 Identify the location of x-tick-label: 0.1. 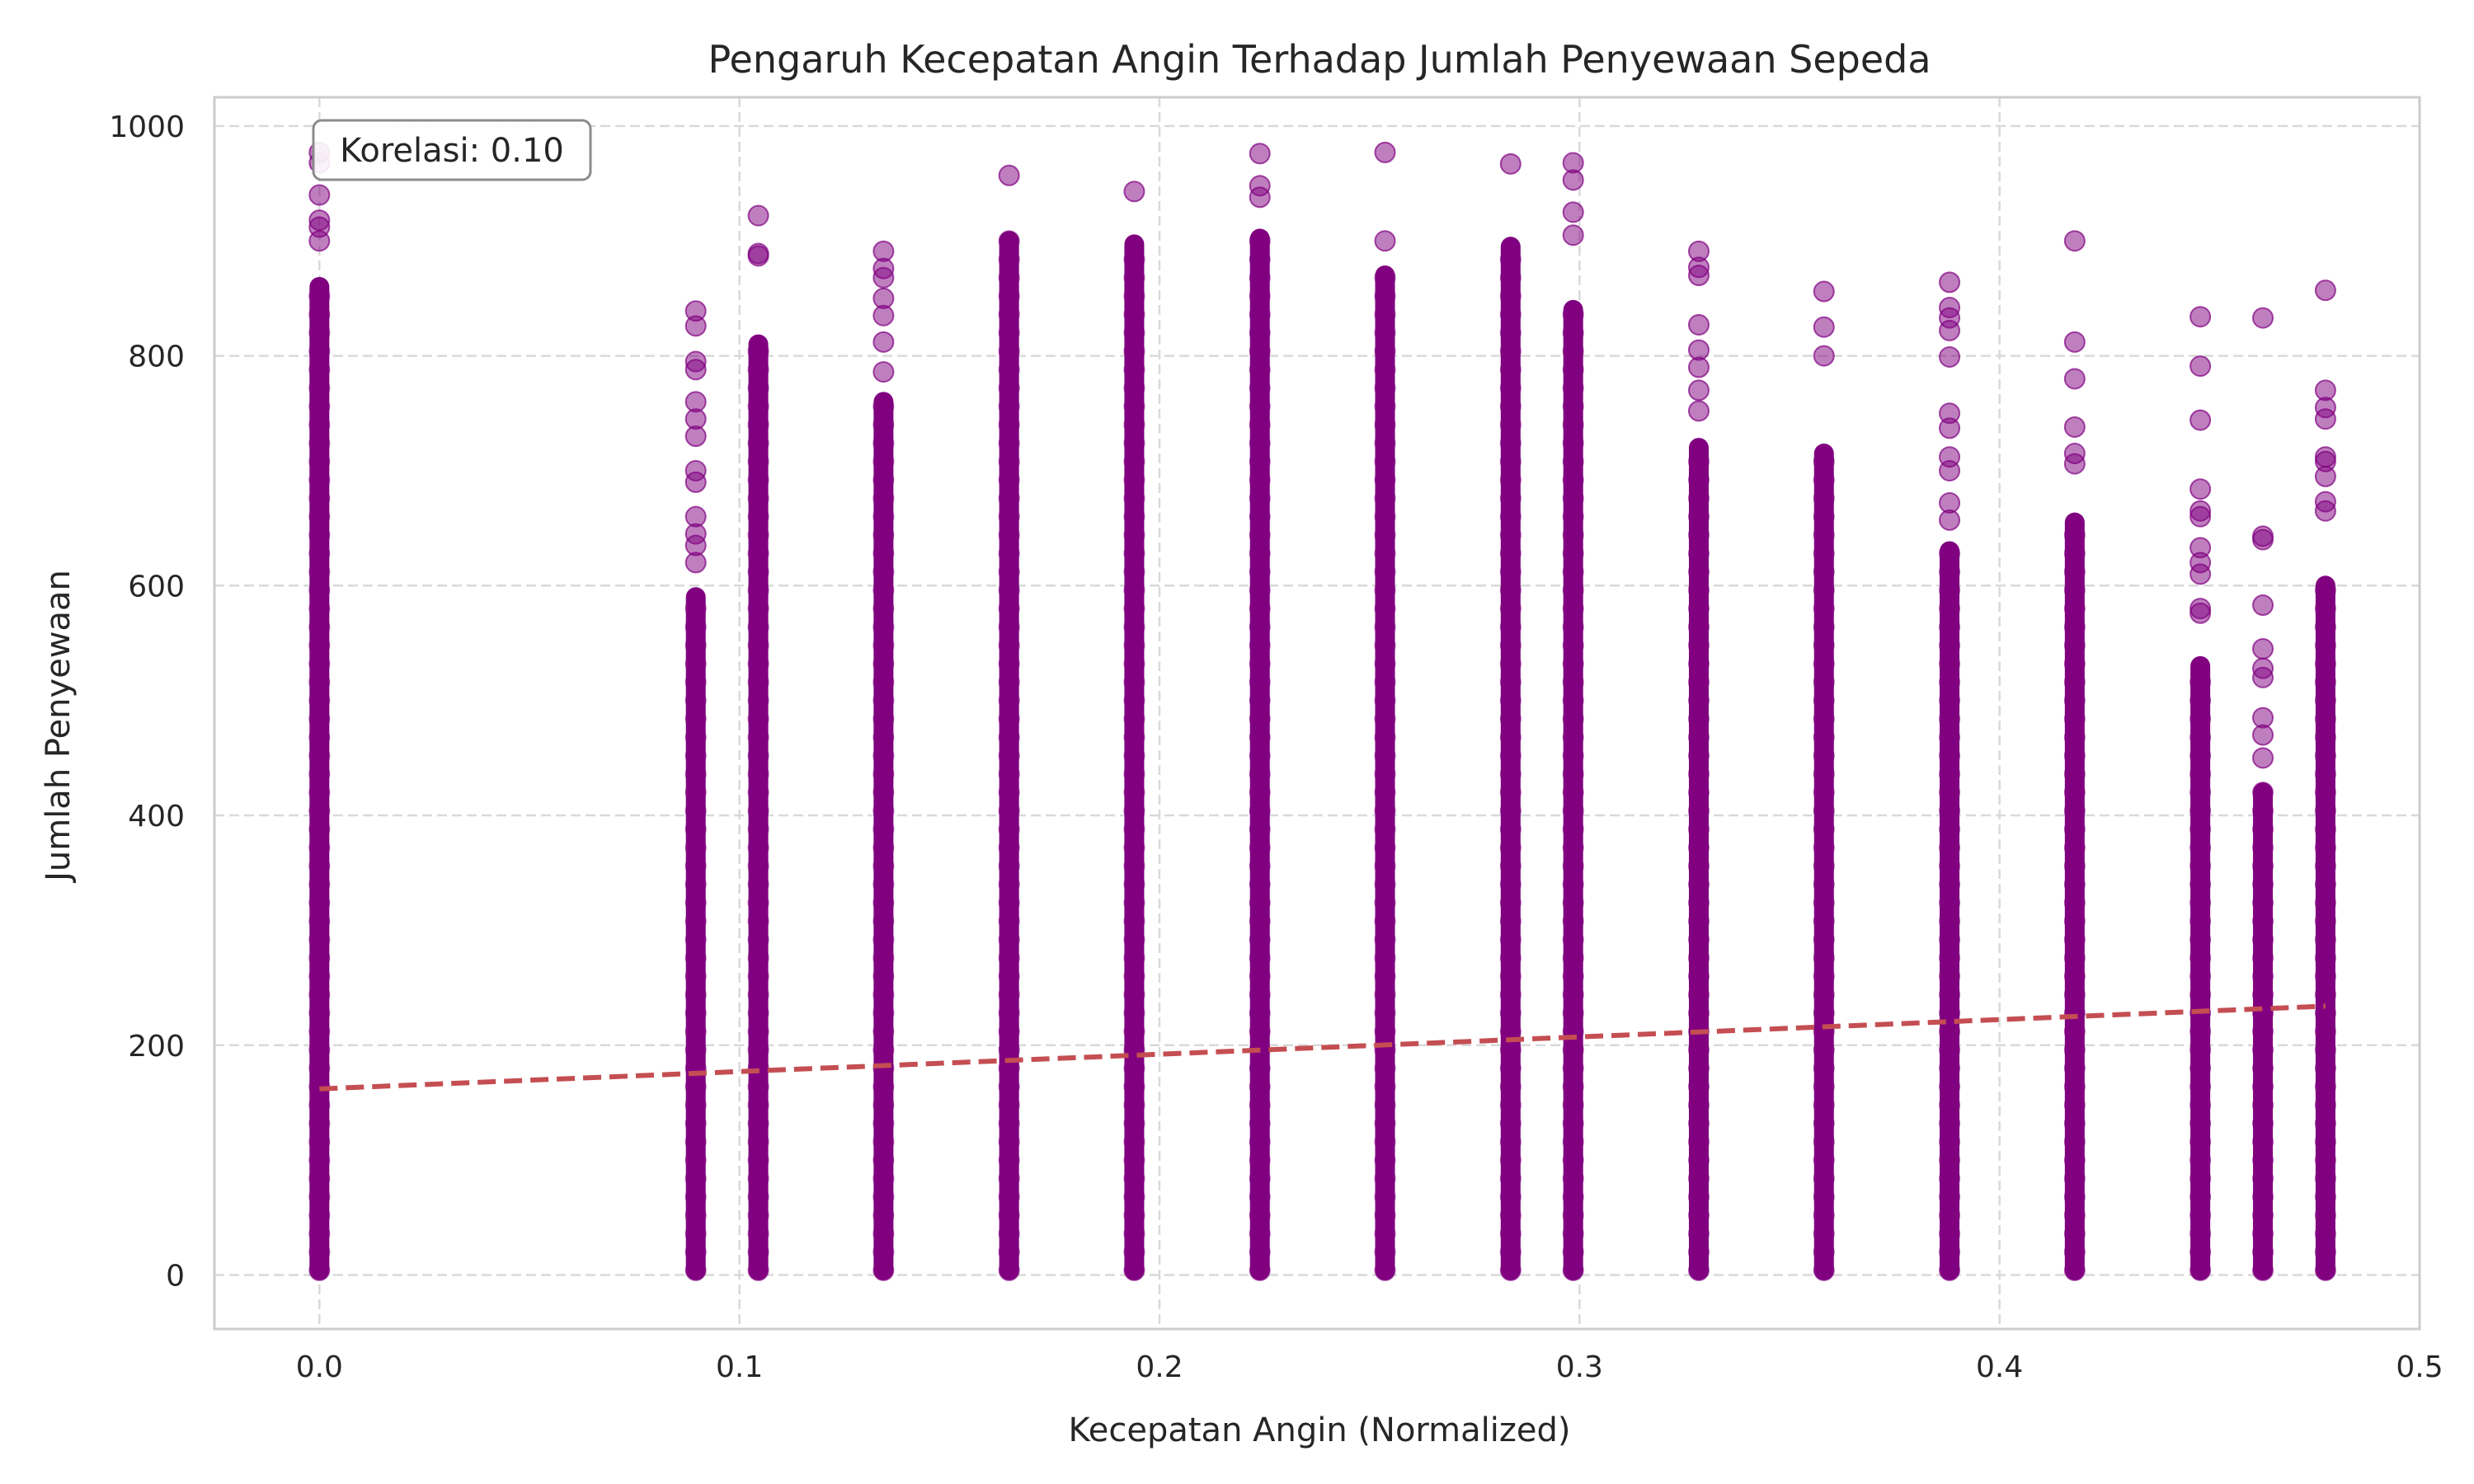
(739, 1367).